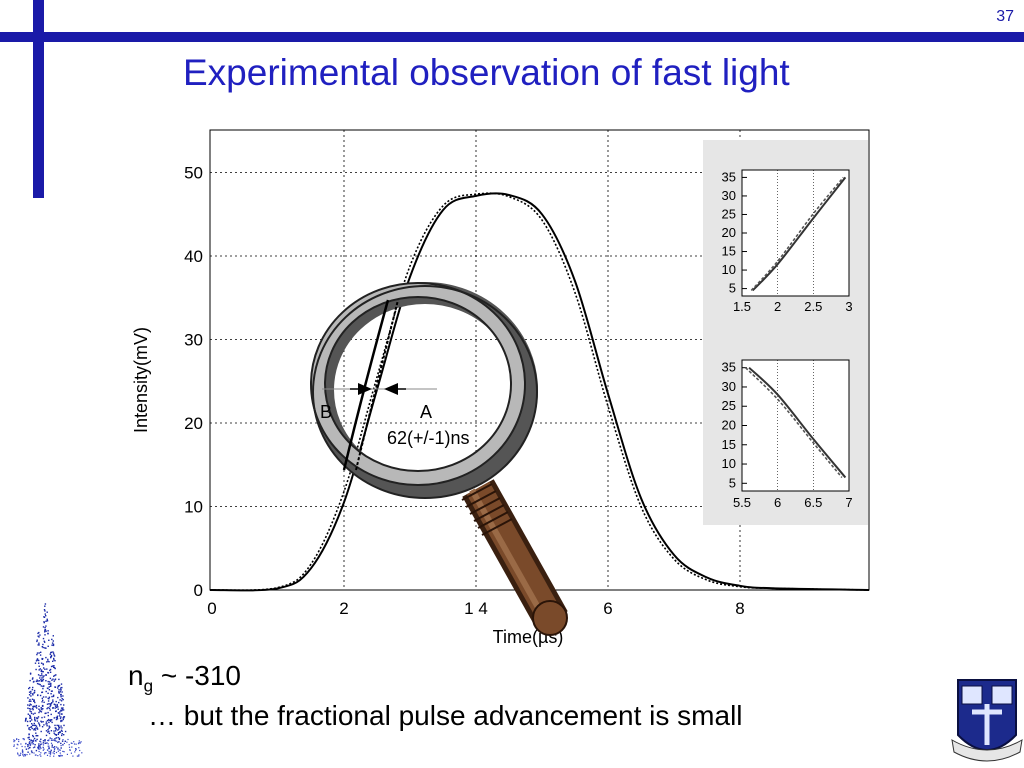  I want to click on inset-series-dotted, so click(794, 423).